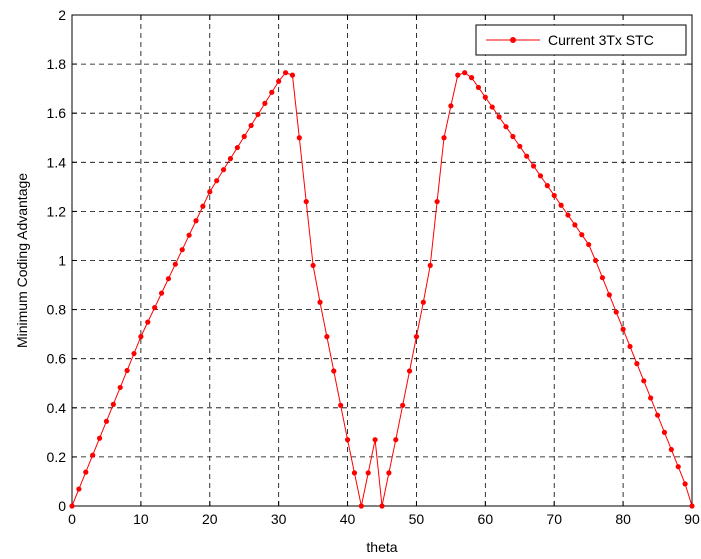 This screenshot has width=701, height=559. Describe the element at coordinates (57, 359) in the screenshot. I see `y-tick-label: 0.6` at that location.